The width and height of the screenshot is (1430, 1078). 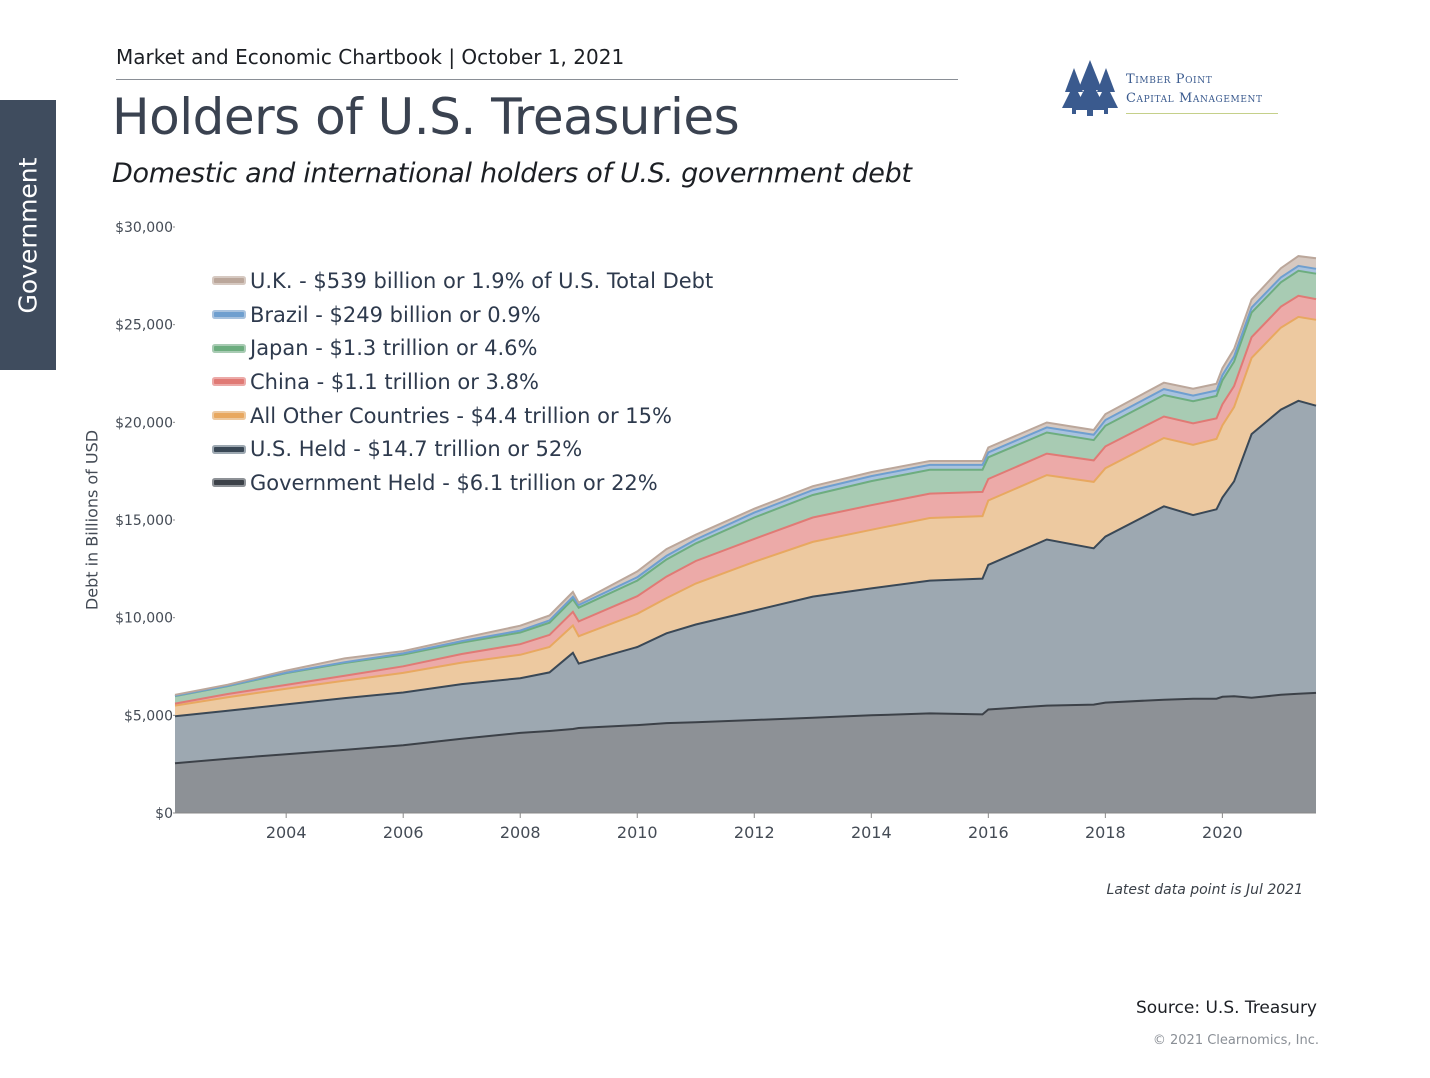 I want to click on y-tick-label: $30,000, so click(x=144, y=228).